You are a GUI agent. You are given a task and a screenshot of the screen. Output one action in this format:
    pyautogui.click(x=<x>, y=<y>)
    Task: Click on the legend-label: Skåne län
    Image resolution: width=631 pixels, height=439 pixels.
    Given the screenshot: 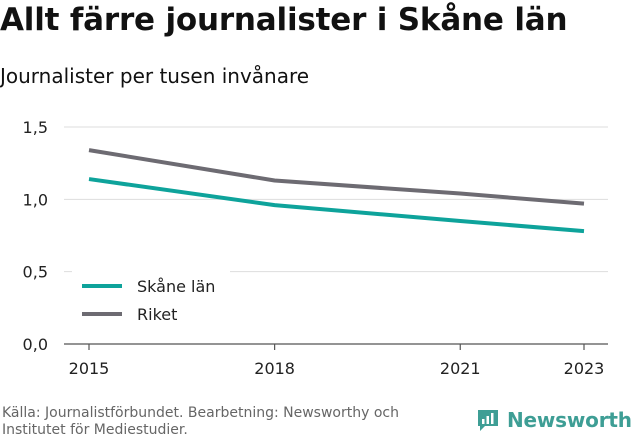 What is the action you would take?
    pyautogui.click(x=176, y=286)
    